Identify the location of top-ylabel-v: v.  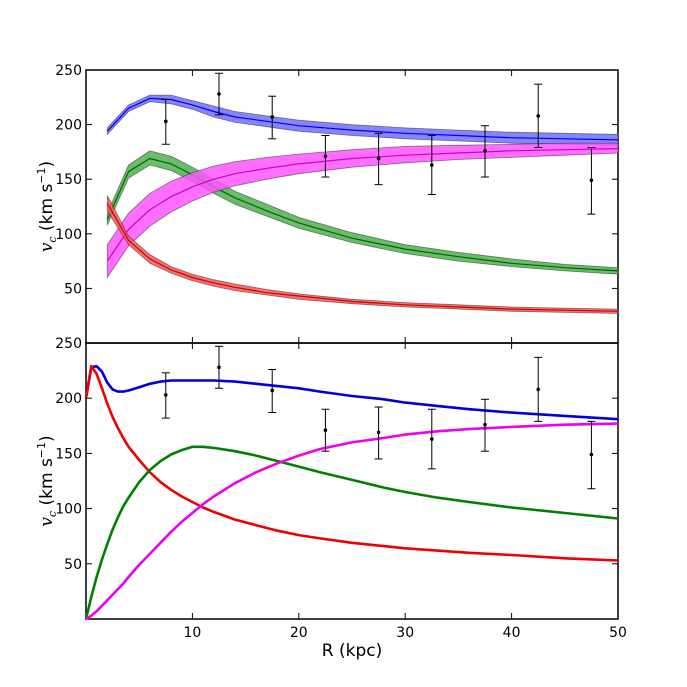
(47, 247).